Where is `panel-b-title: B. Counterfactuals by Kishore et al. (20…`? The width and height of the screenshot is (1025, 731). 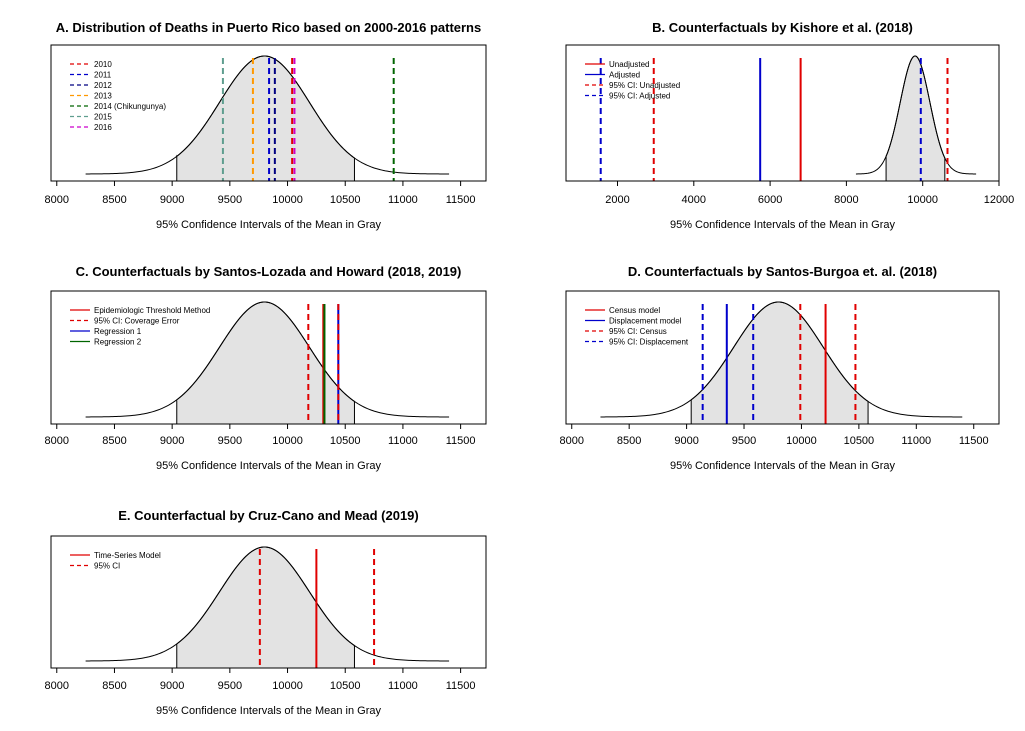
panel-b-title: B. Counterfactuals by Kishore et al. (20… is located at coordinates (782, 27).